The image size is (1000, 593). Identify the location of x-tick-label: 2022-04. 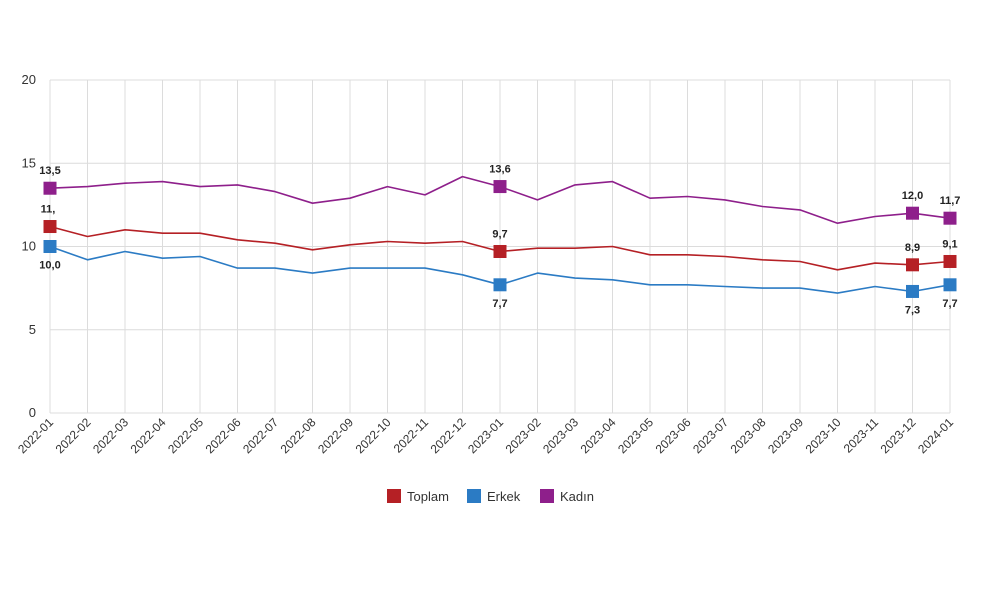
(148, 435).